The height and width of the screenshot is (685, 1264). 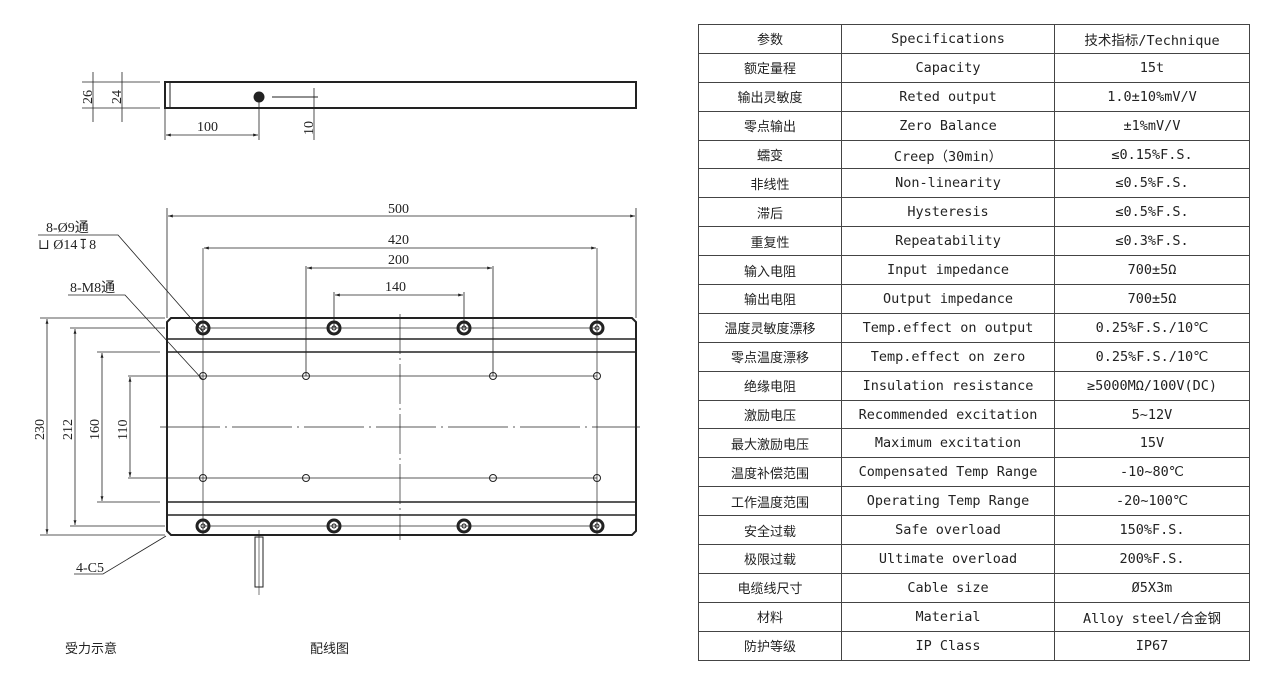 I want to click on dim-100: 100, so click(x=207, y=127).